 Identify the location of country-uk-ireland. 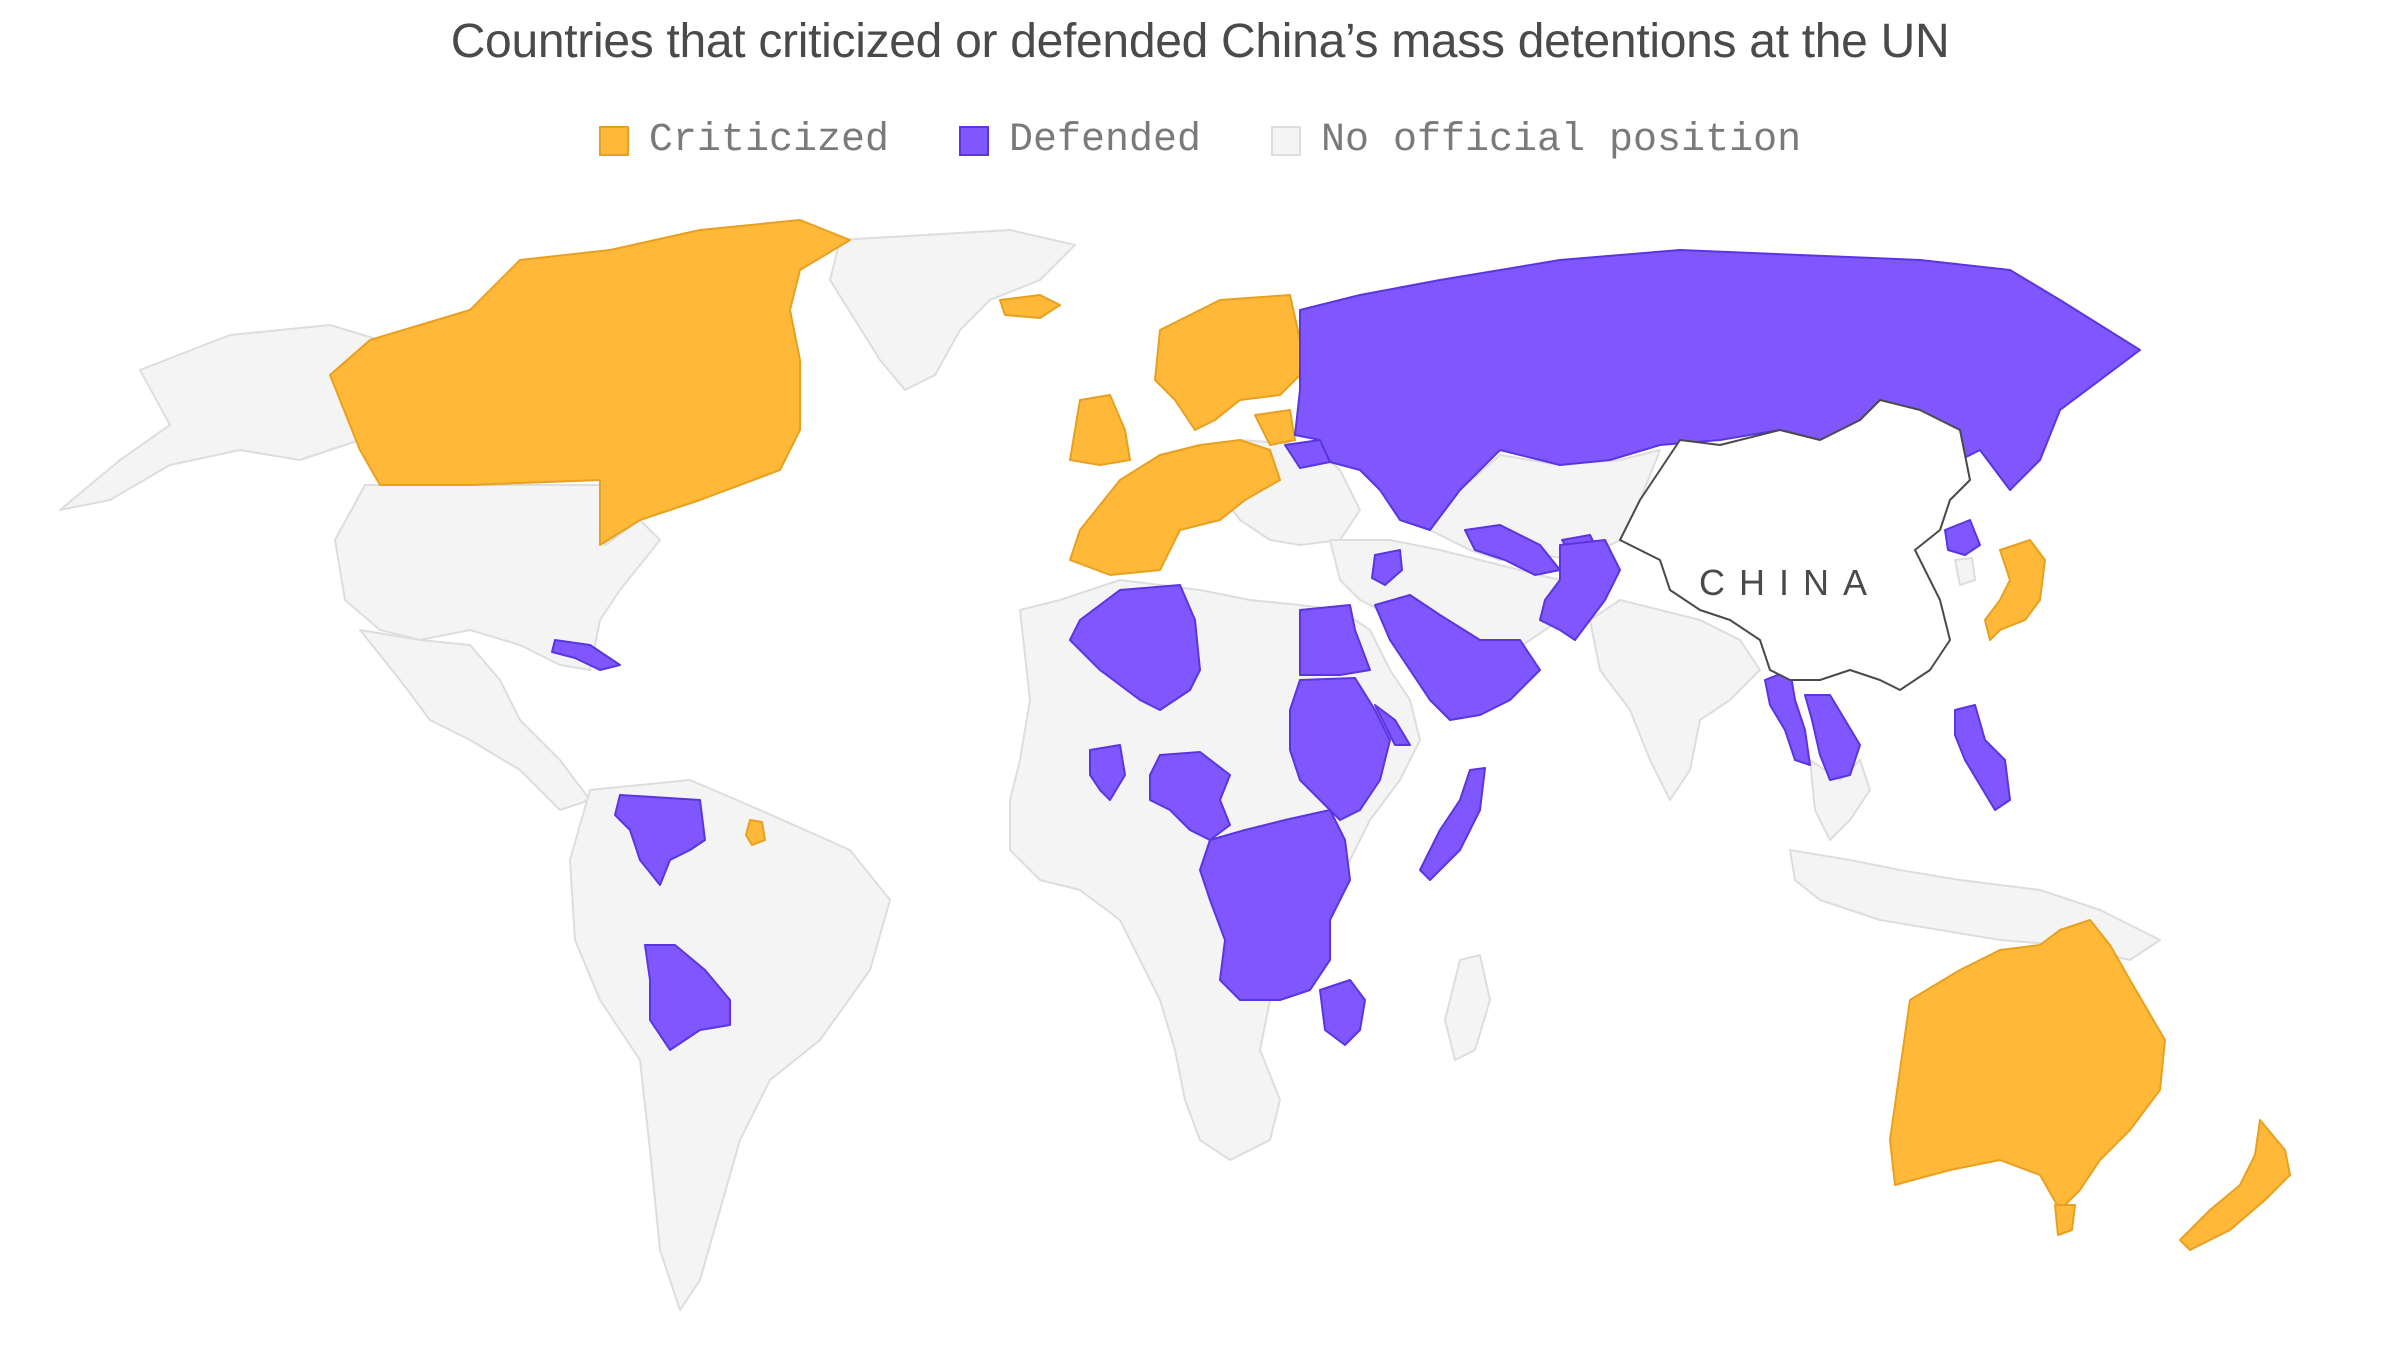
(1100, 430).